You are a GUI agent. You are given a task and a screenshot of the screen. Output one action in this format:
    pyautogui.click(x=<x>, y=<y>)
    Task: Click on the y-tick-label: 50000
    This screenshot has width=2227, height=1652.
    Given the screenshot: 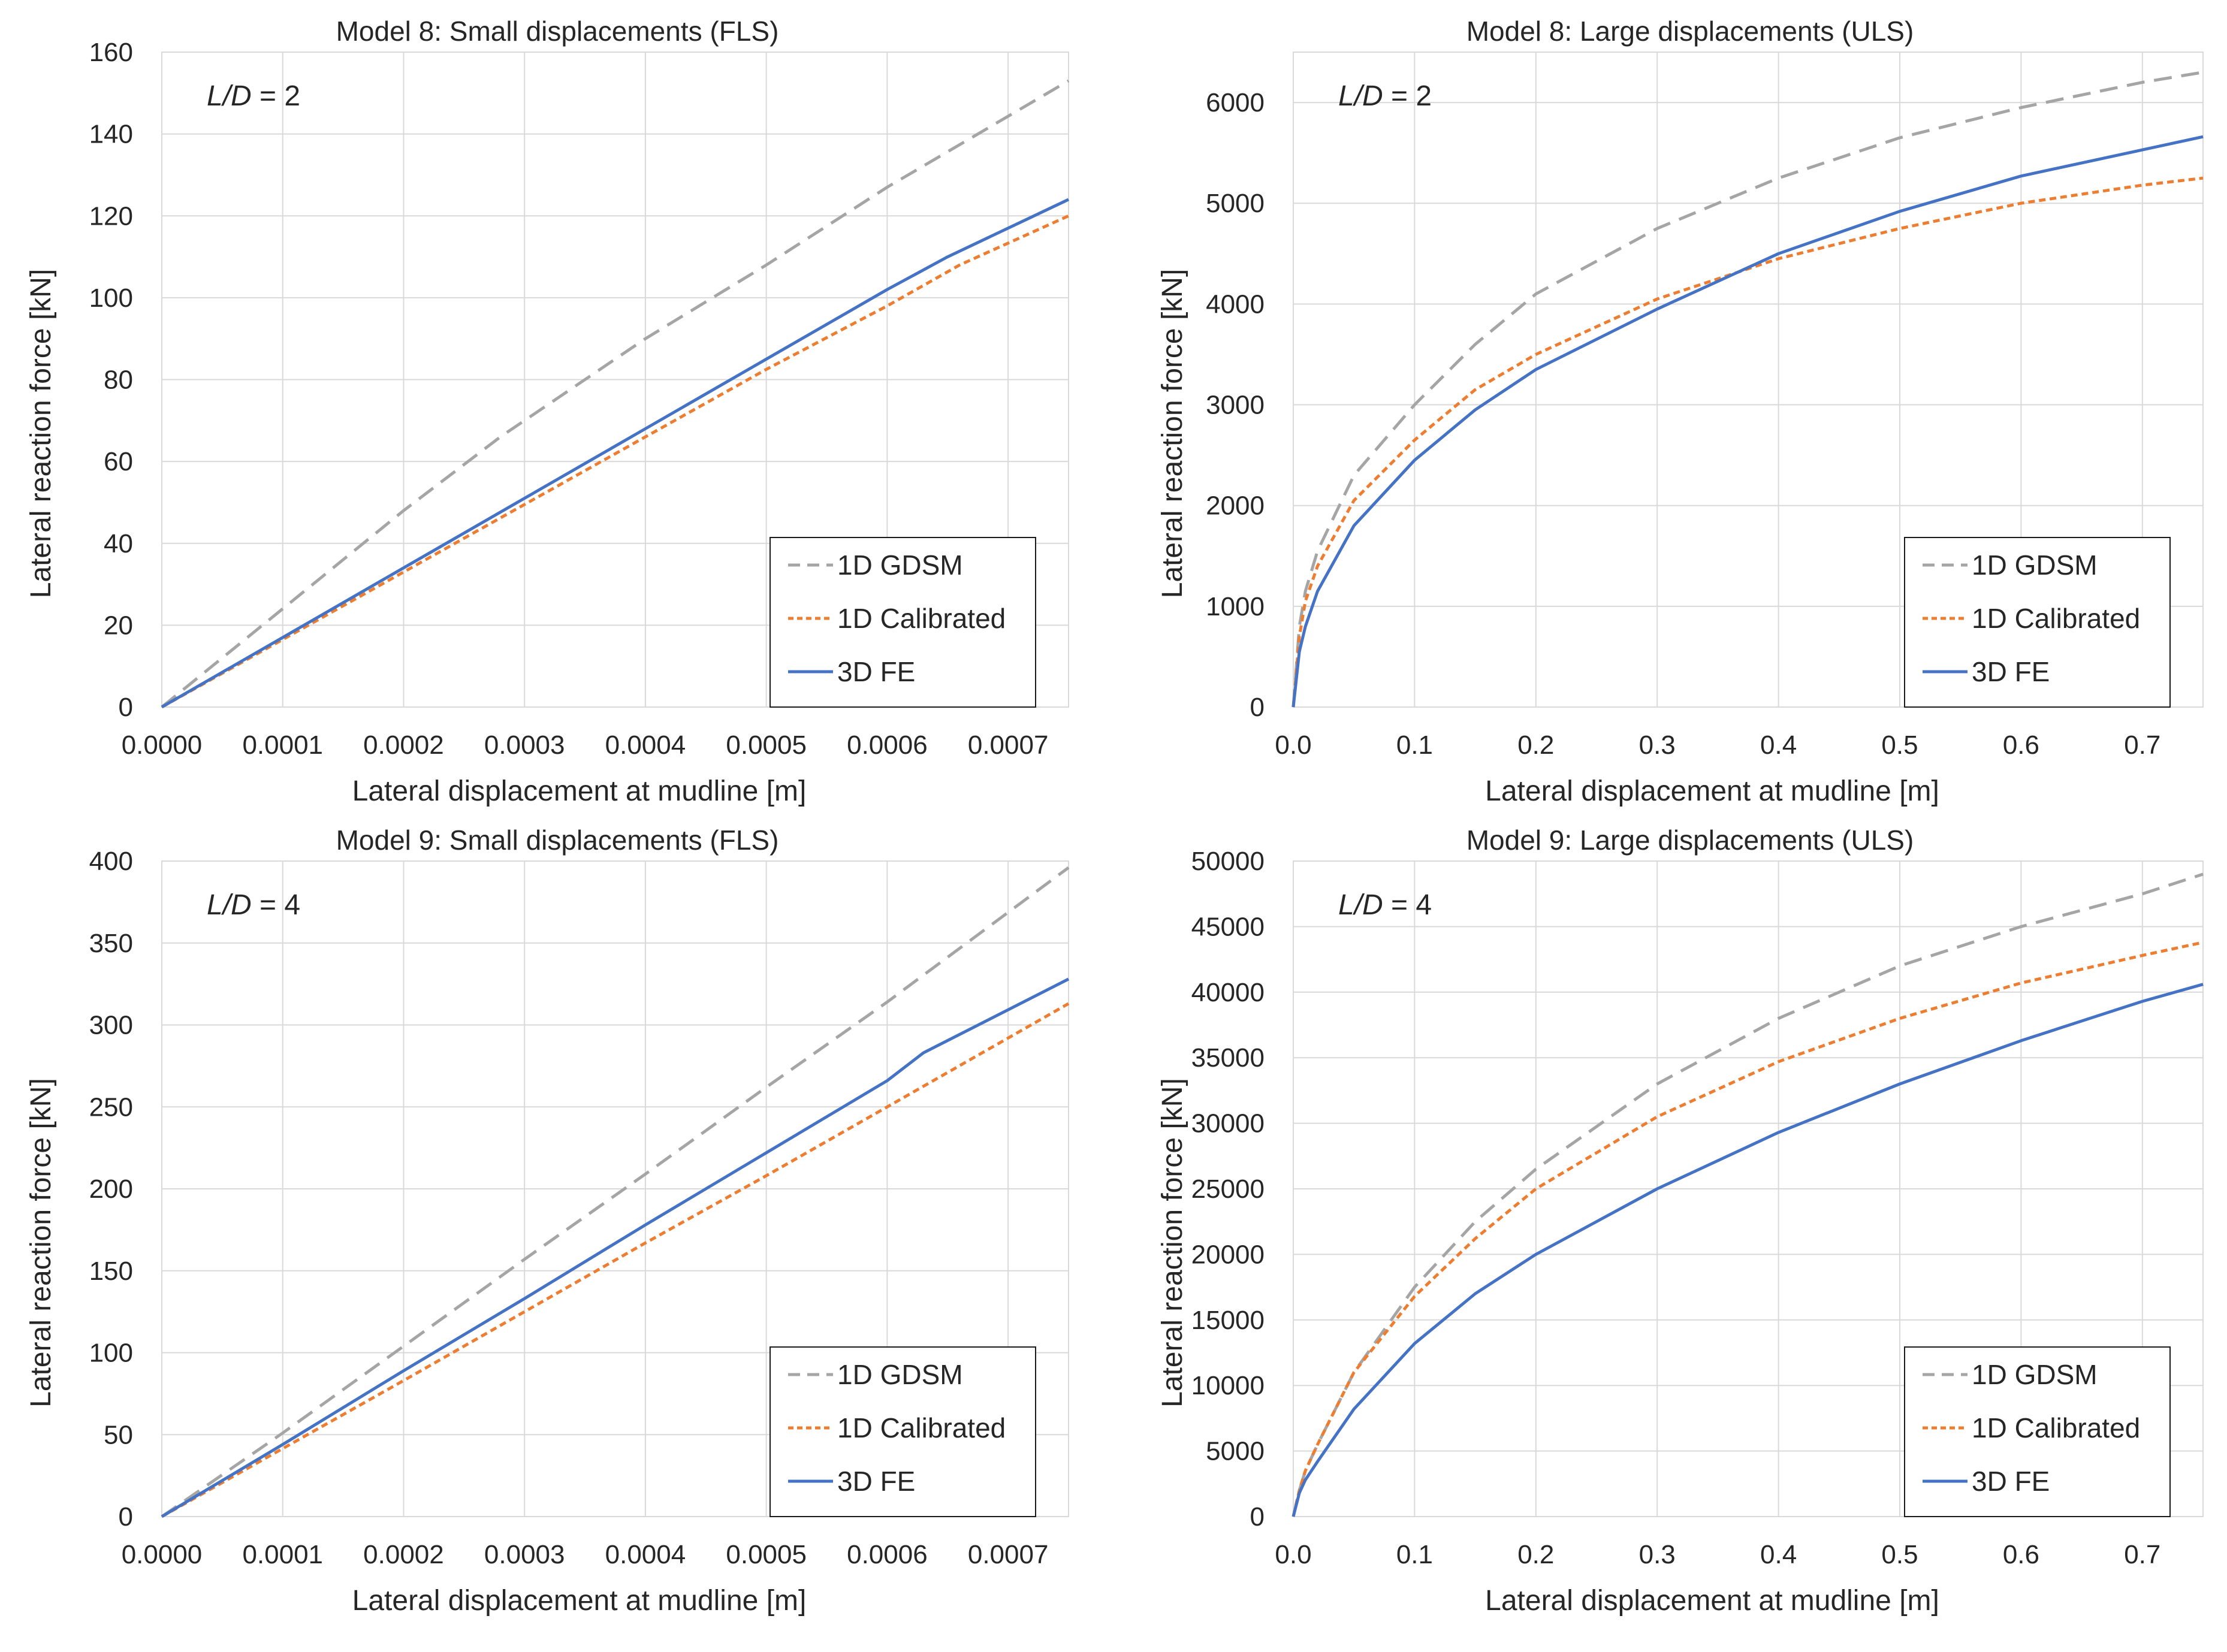 What is the action you would take?
    pyautogui.click(x=1228, y=861)
    